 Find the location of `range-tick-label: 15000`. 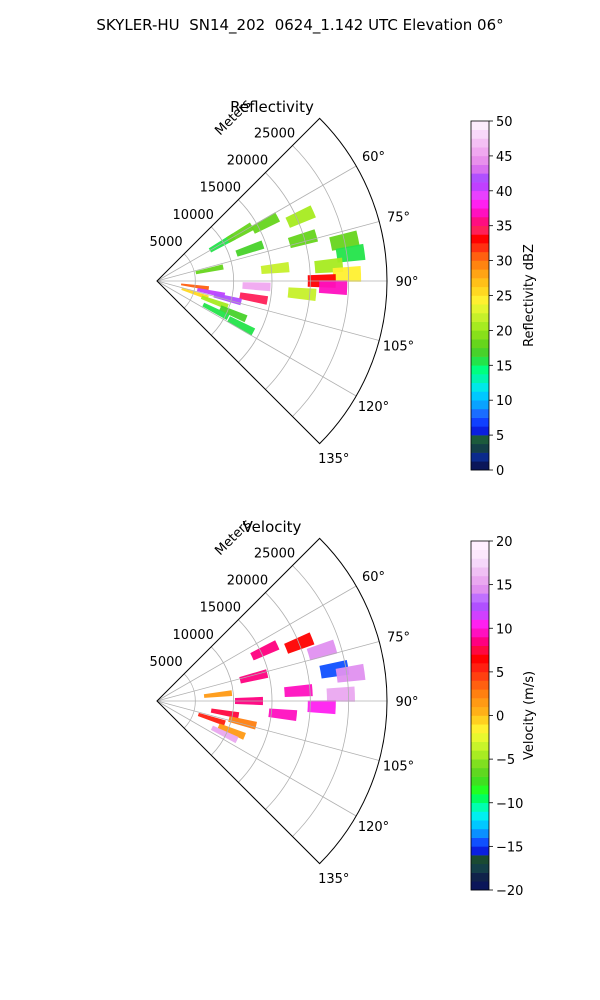

range-tick-label: 15000 is located at coordinates (220, 188).